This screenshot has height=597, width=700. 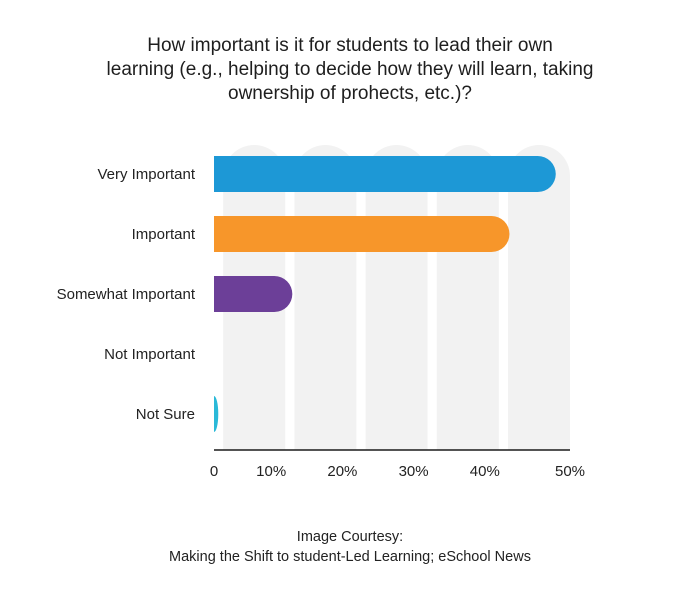 What do you see at coordinates (253, 294) in the screenshot?
I see `bar-somewhat-important` at bounding box center [253, 294].